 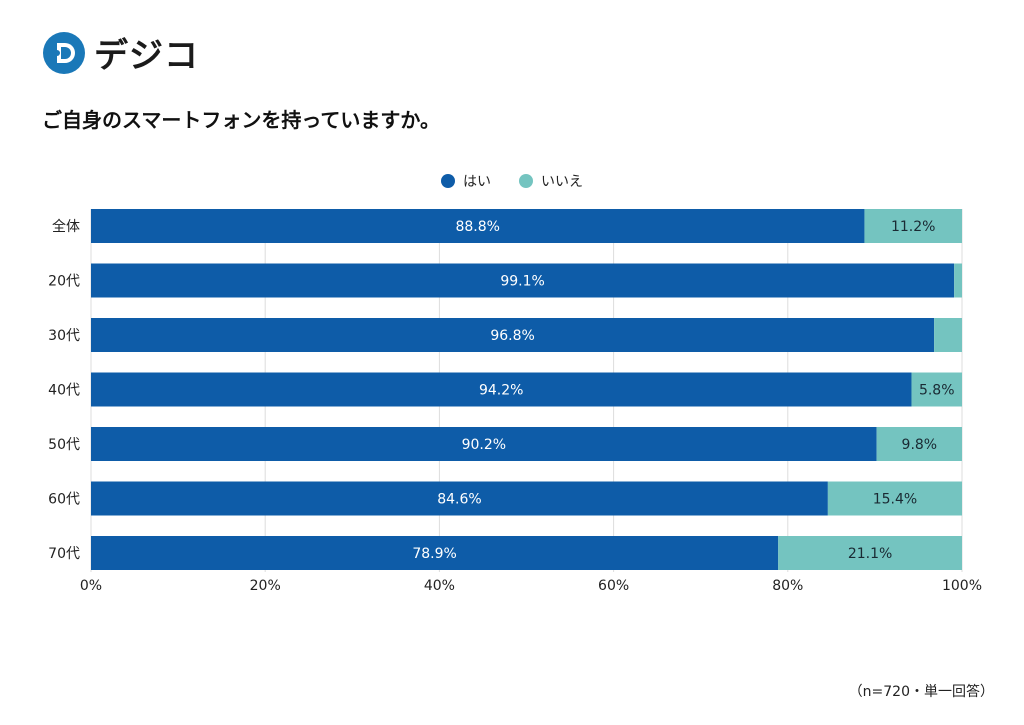 What do you see at coordinates (613, 586) in the screenshot?
I see `x-tick-label: 60%` at bounding box center [613, 586].